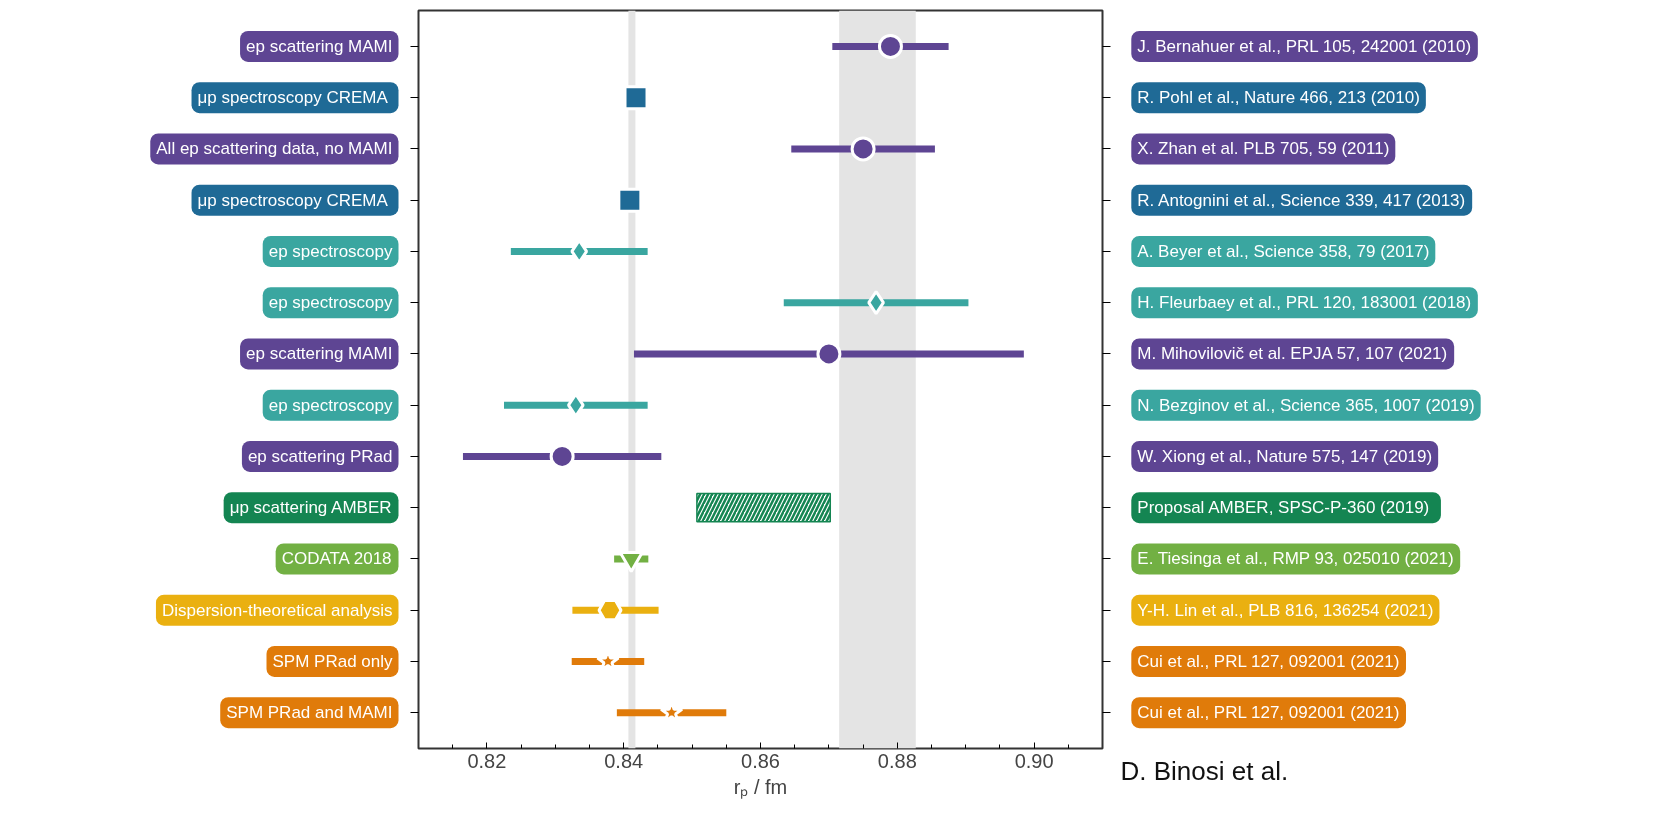  What do you see at coordinates (760, 787) in the screenshot?
I see `x-axis-title: rₚ / fm` at bounding box center [760, 787].